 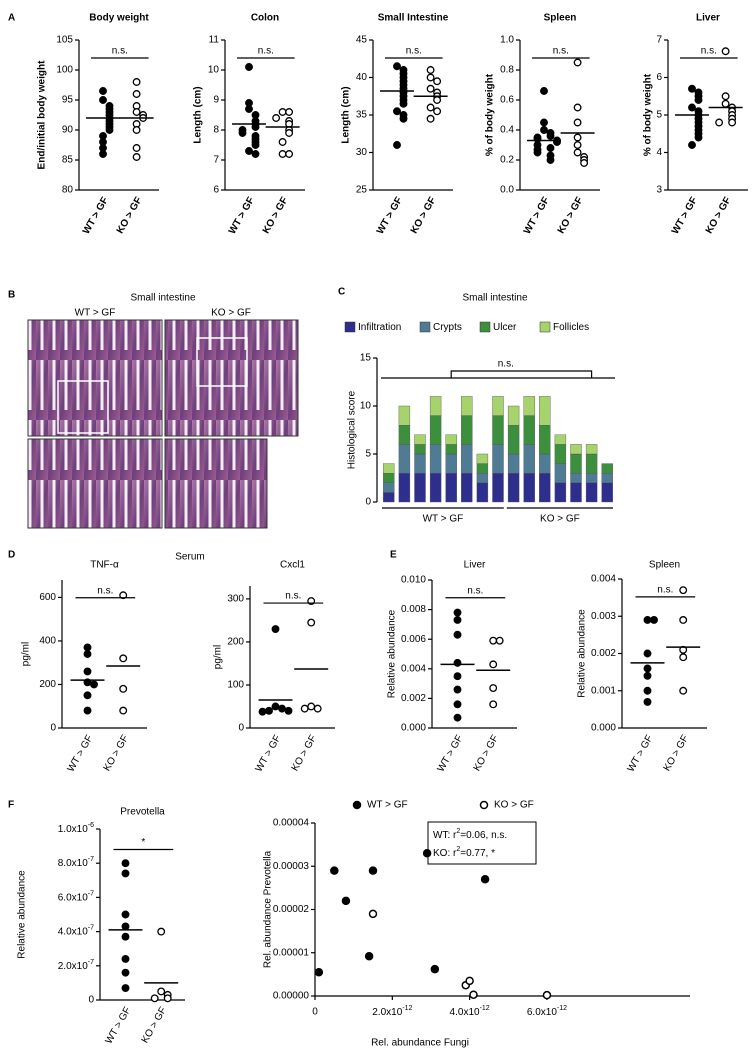 I want to click on y-tick-label: 300, so click(x=235, y=599).